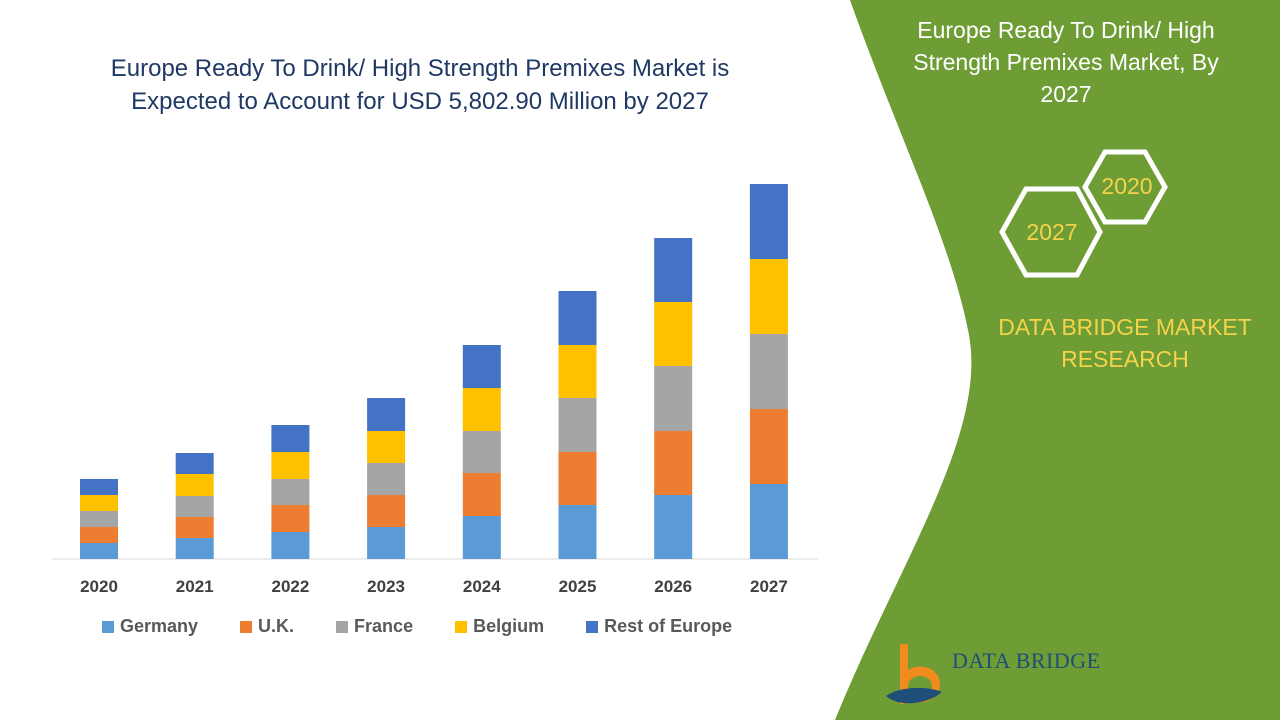 This screenshot has width=1280, height=720. Describe the element at coordinates (577, 318) in the screenshot. I see `bar-segment-2025-rest-of-europe` at that location.